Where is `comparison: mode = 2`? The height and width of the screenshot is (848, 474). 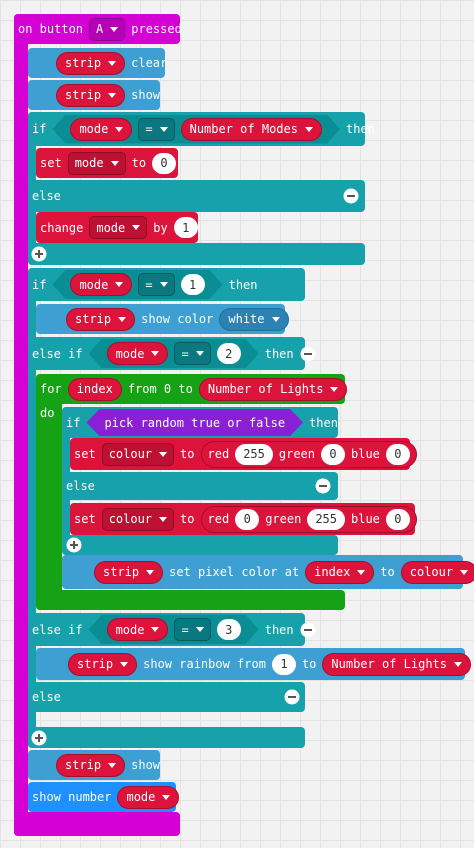 comparison: mode = 2 is located at coordinates (174, 353).